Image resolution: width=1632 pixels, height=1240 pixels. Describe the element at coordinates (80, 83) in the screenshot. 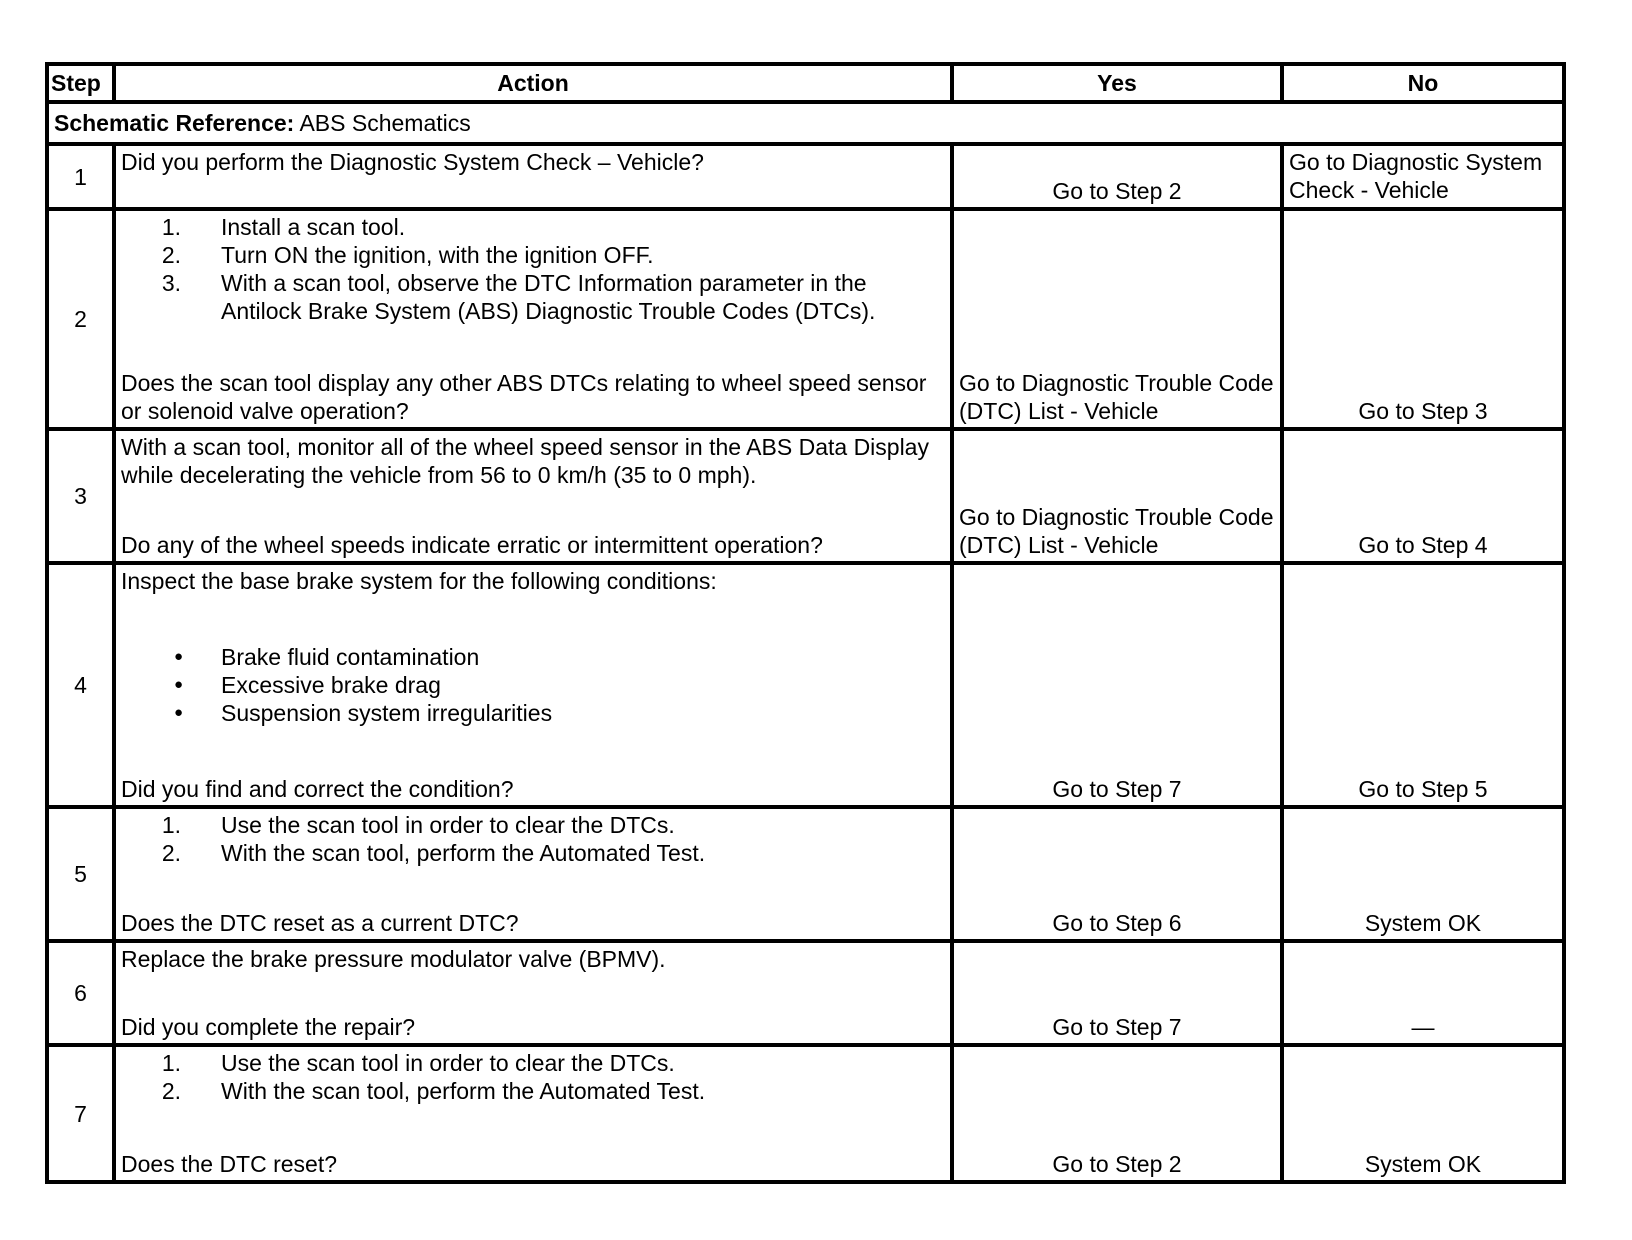

I see `header-step: Step` at that location.